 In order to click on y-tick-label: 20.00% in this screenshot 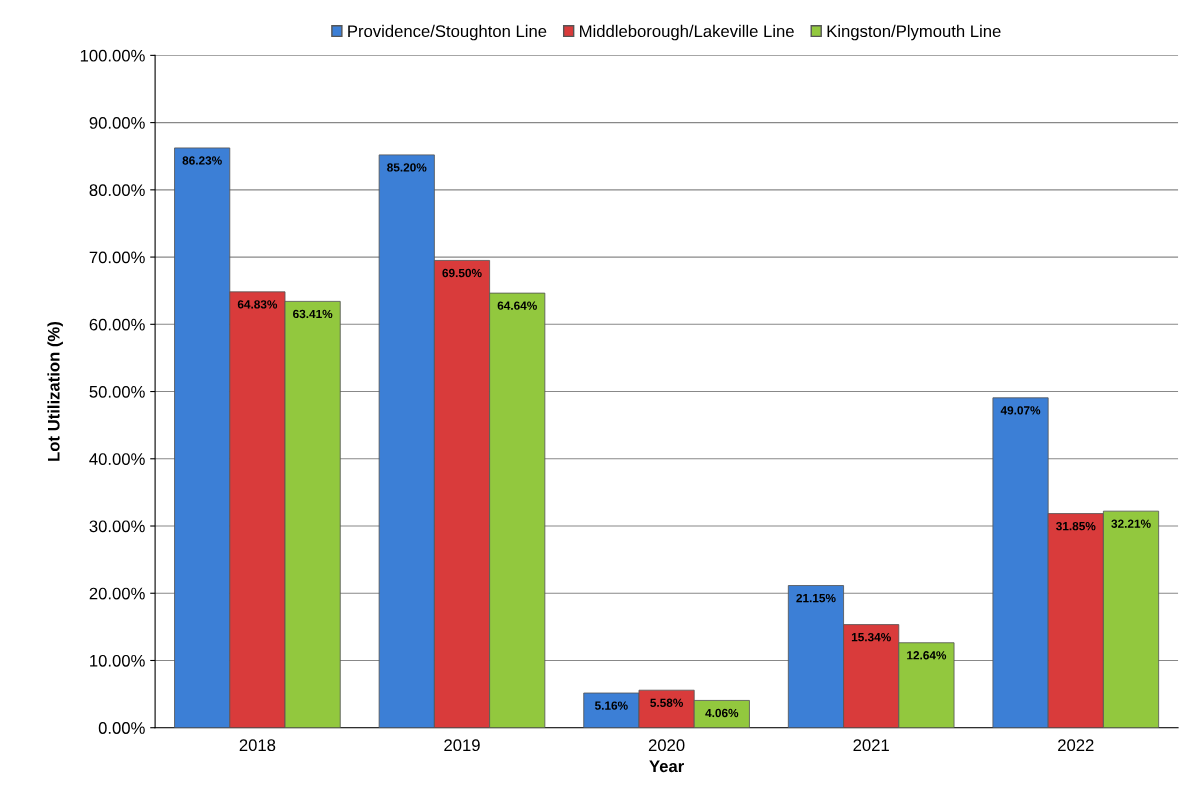, I will do `click(117, 593)`.